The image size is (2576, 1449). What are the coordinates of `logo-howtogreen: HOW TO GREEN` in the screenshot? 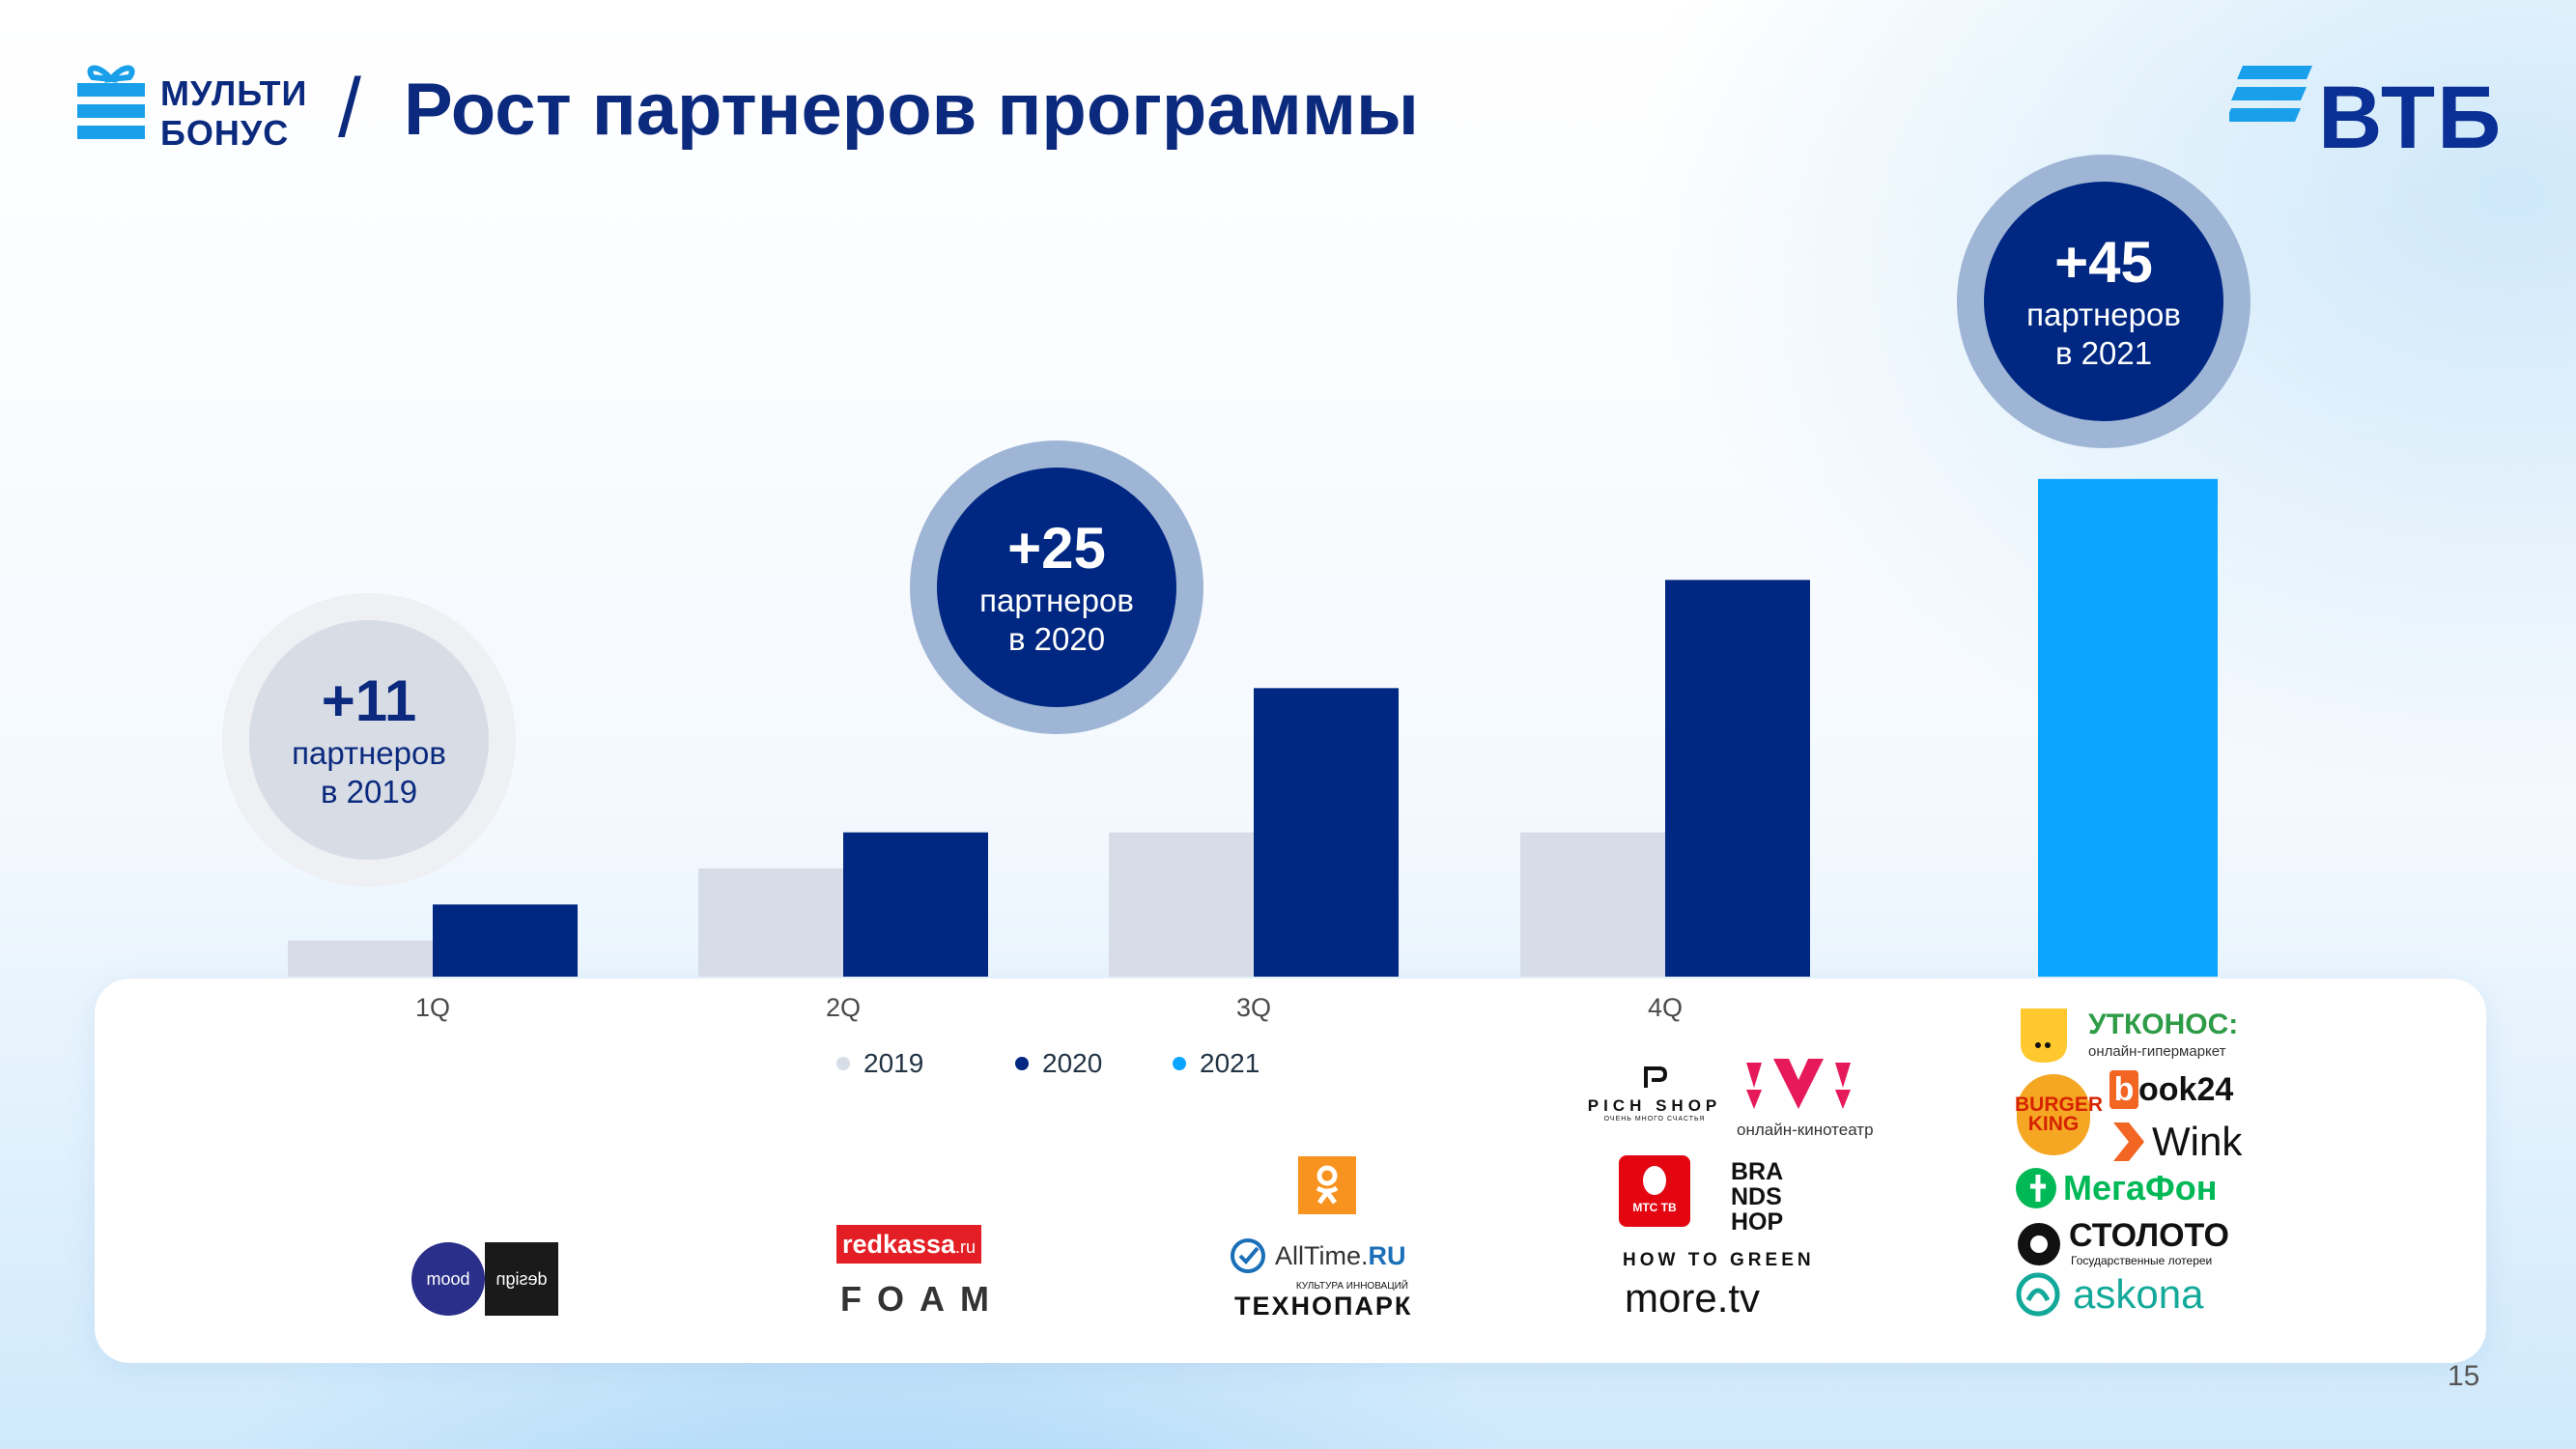 It's located at (1719, 1260).